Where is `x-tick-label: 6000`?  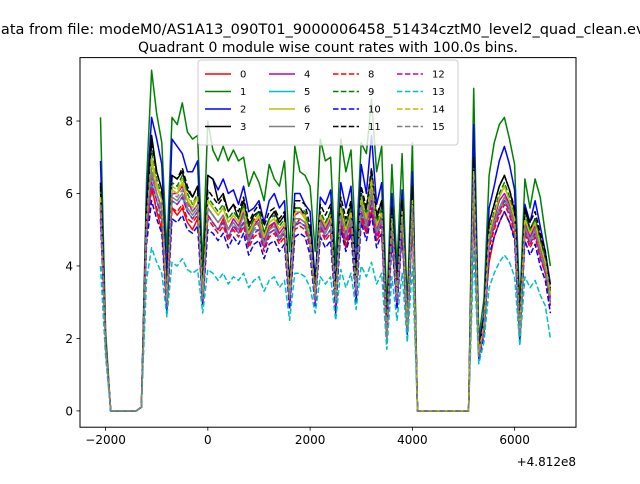 x-tick-label: 6000 is located at coordinates (514, 440).